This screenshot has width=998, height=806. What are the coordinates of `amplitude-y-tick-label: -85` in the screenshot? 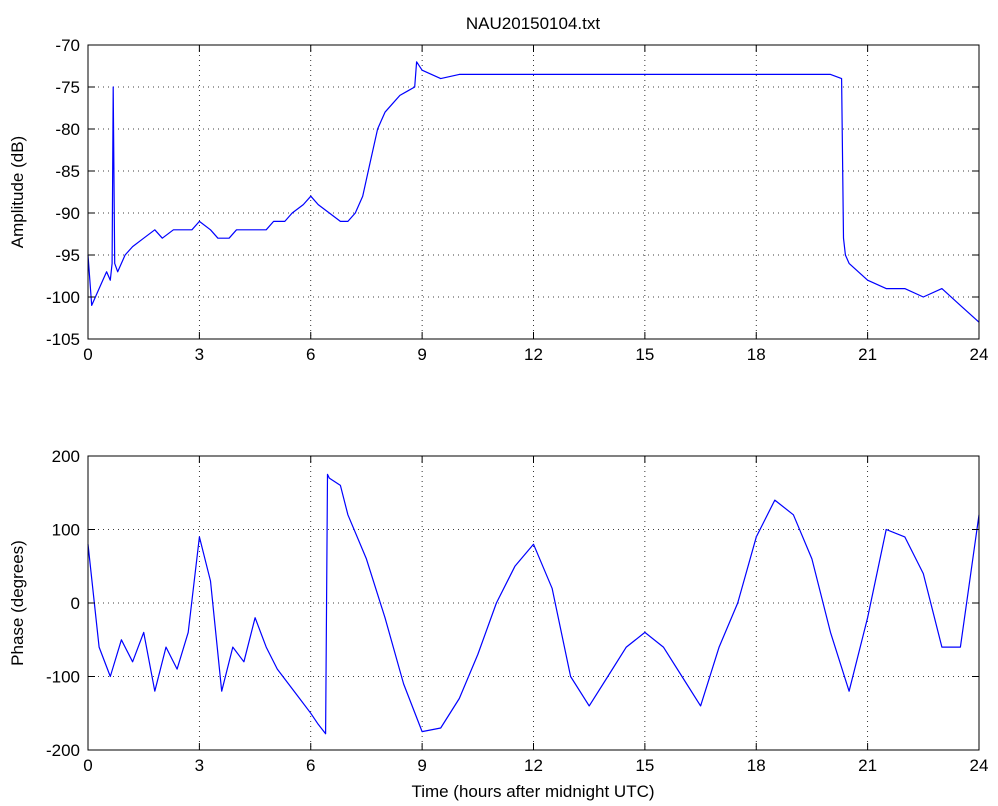 It's located at (67, 171).